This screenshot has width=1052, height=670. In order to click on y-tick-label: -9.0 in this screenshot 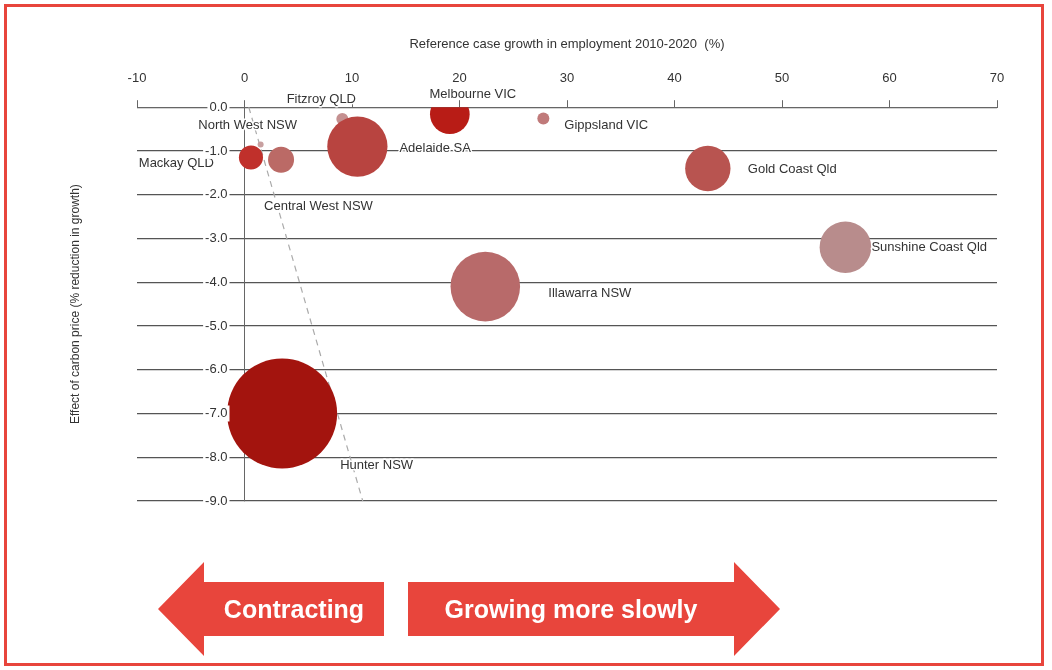, I will do `click(216, 500)`.